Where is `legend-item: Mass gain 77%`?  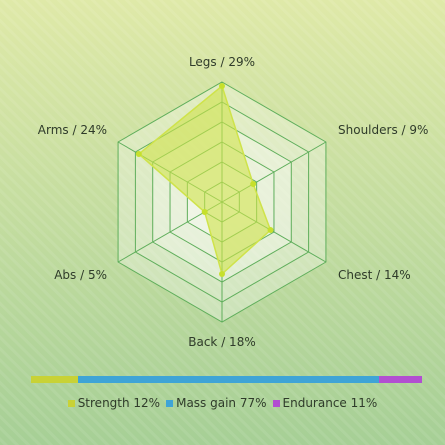
legend-item: Mass gain 77% is located at coordinates (216, 403).